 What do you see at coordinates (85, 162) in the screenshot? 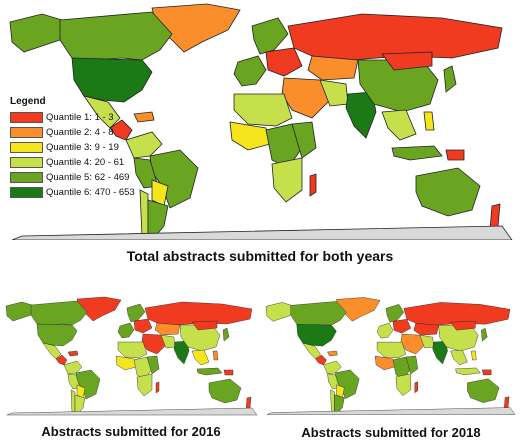
I see `legend-label: Quantile 4: 20 - 61` at bounding box center [85, 162].